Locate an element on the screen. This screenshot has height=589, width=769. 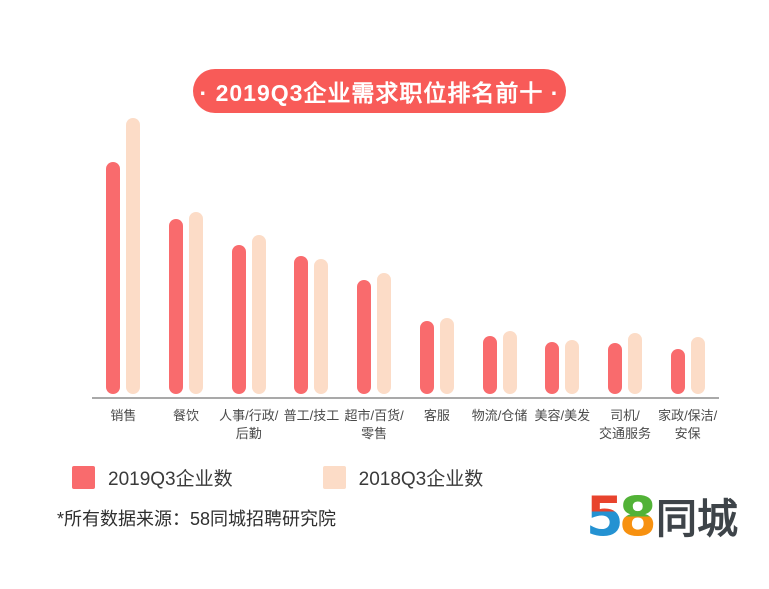
category-label: 餐饮 is located at coordinates (186, 415).